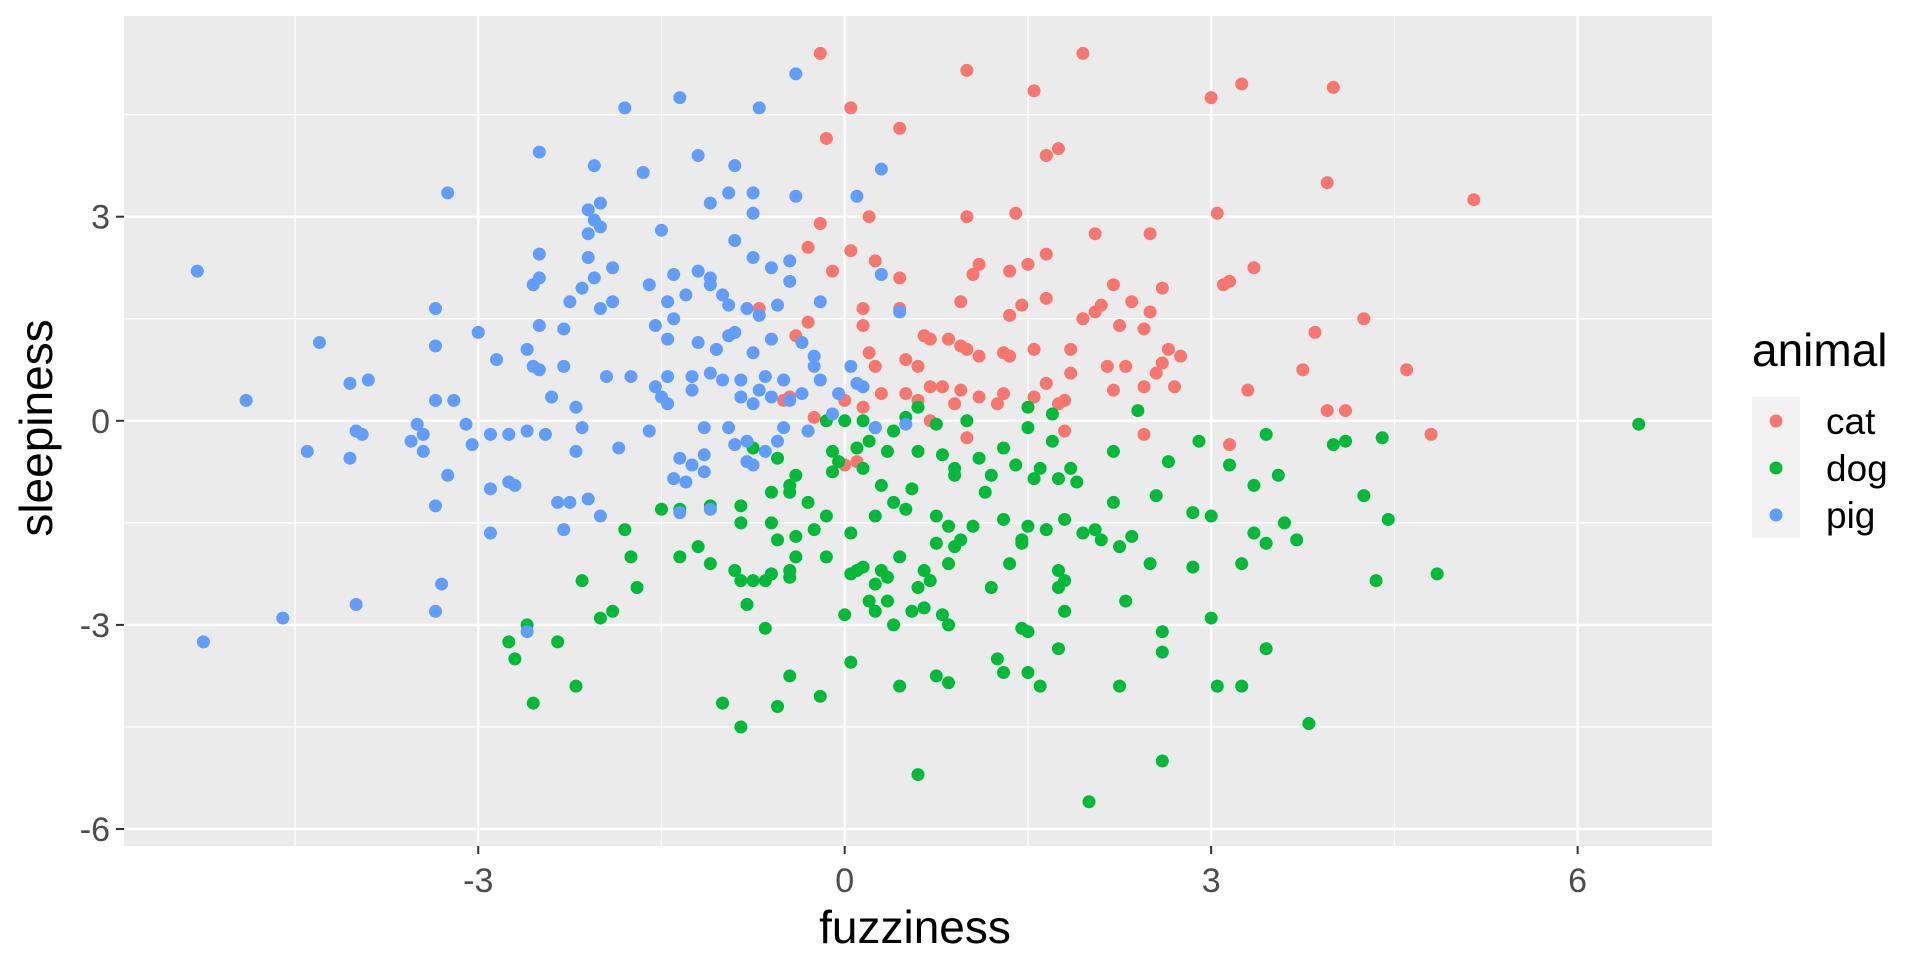 The image size is (1920, 960). Describe the element at coordinates (1820, 350) in the screenshot. I see `legend-title: animal` at that location.